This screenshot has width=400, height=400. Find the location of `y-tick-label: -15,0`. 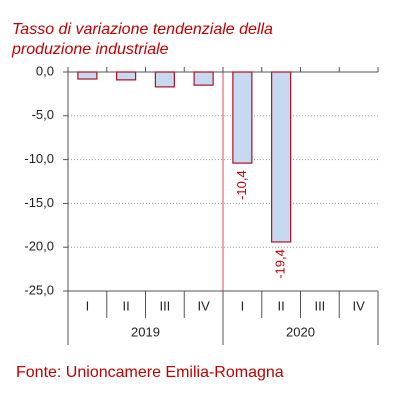

y-tick-label: -15,0 is located at coordinates (39, 202).